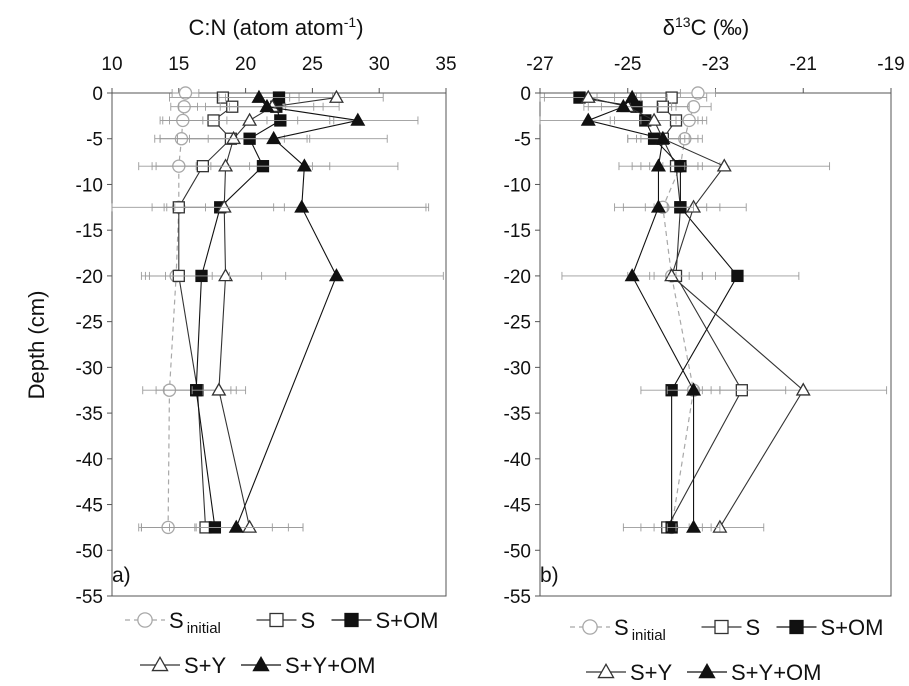  I want to click on panel-b-legend-item: S+Y+OM, so click(754, 672).